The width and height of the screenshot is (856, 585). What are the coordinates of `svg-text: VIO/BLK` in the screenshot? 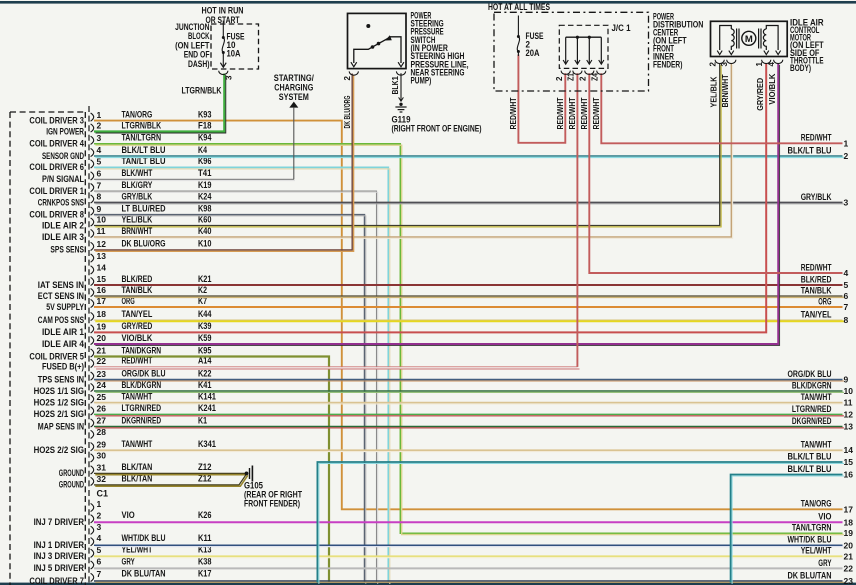 It's located at (137, 338).